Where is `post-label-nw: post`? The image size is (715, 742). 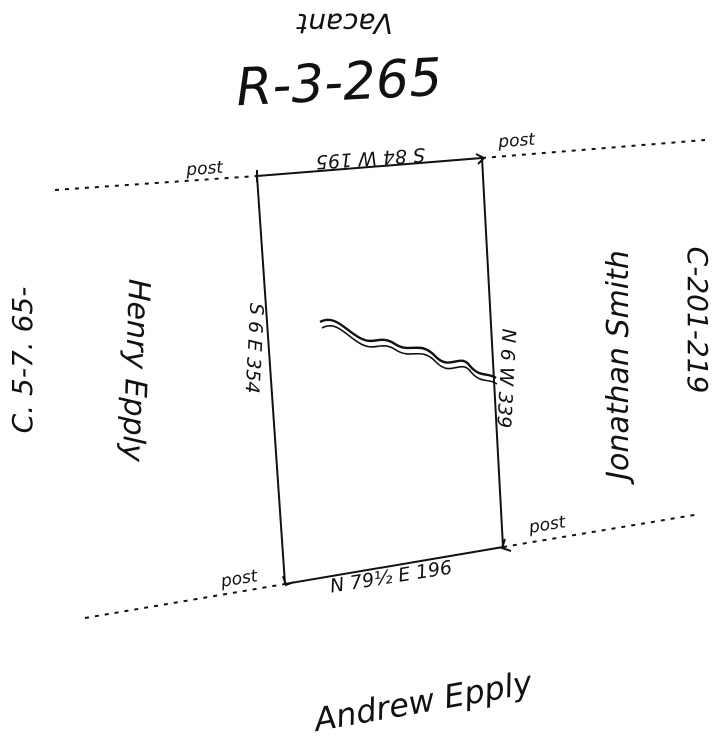
post-label-nw: post is located at coordinates (205, 169).